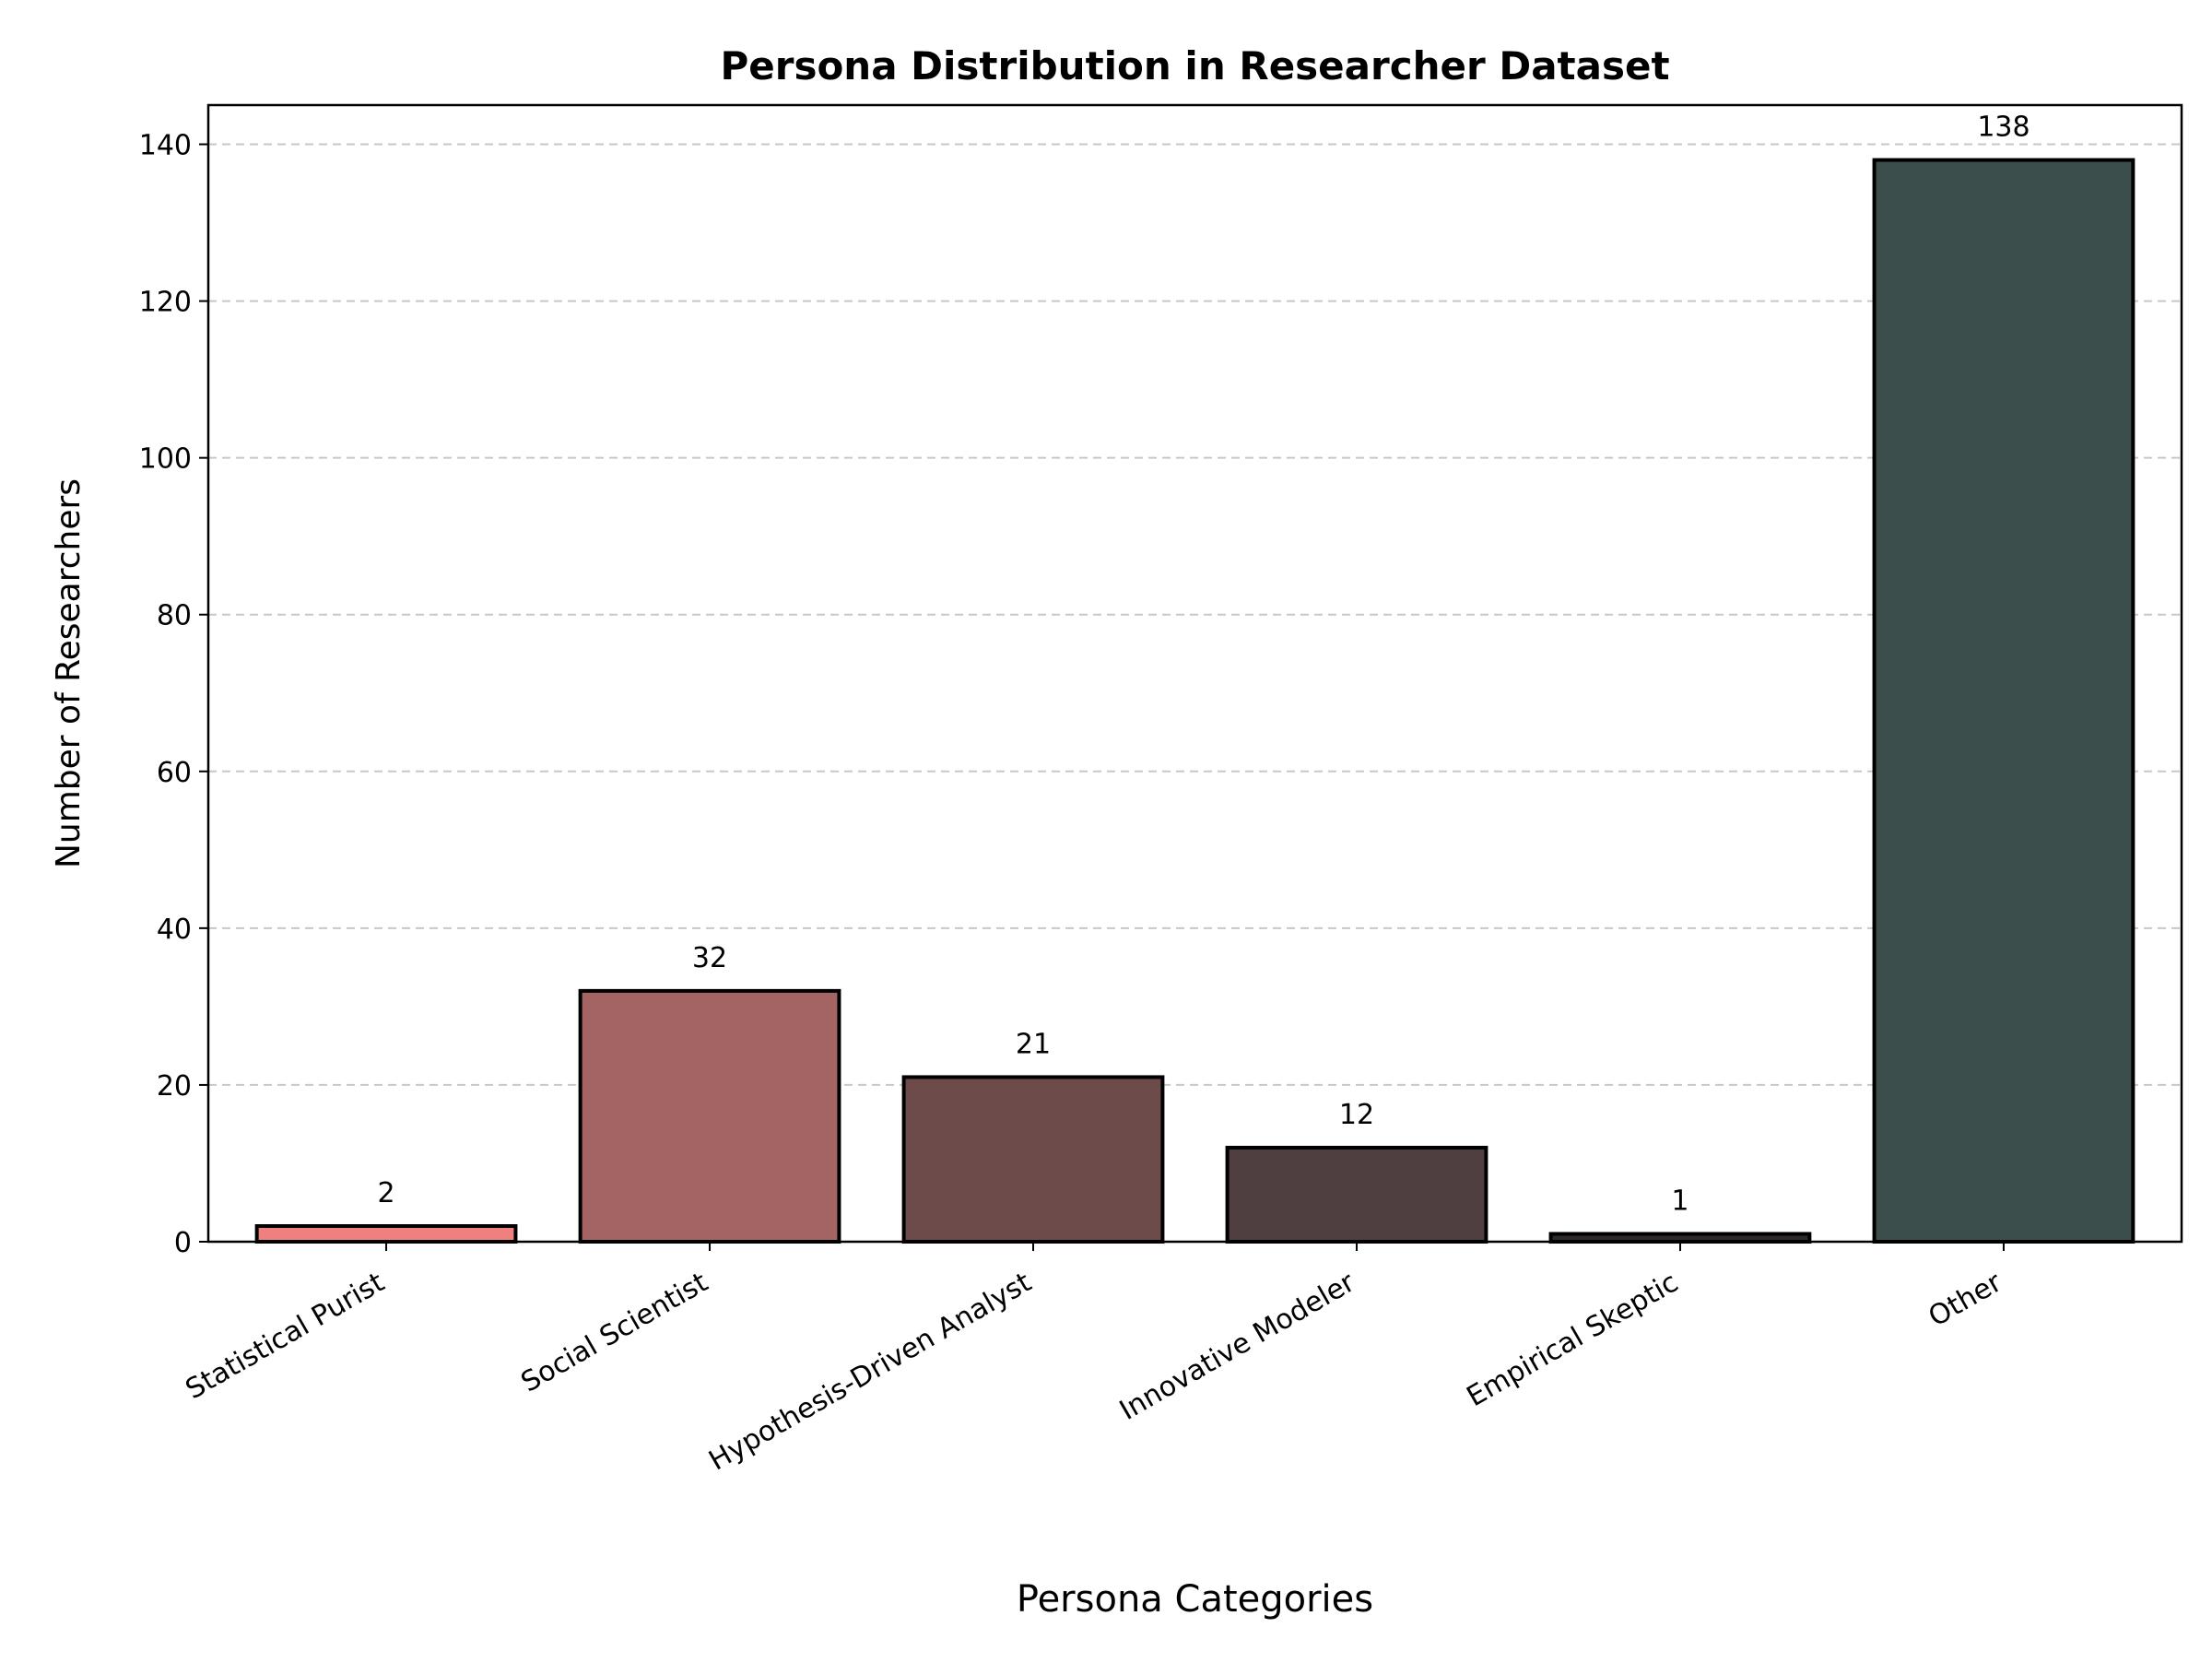 The width and height of the screenshot is (2212, 1663). Describe the element at coordinates (174, 930) in the screenshot. I see `y-tick-label: 40` at that location.